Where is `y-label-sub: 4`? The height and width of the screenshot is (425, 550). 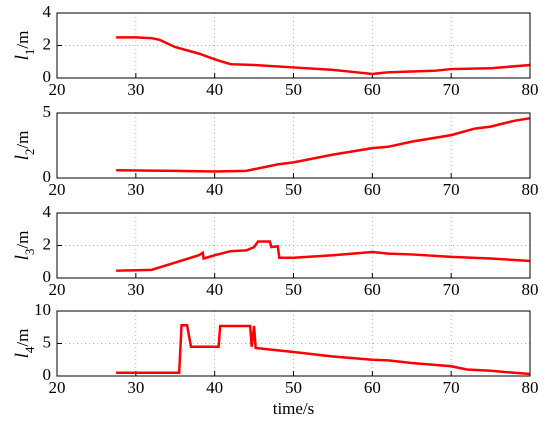 y-label-sub: 4 is located at coordinates (29, 349).